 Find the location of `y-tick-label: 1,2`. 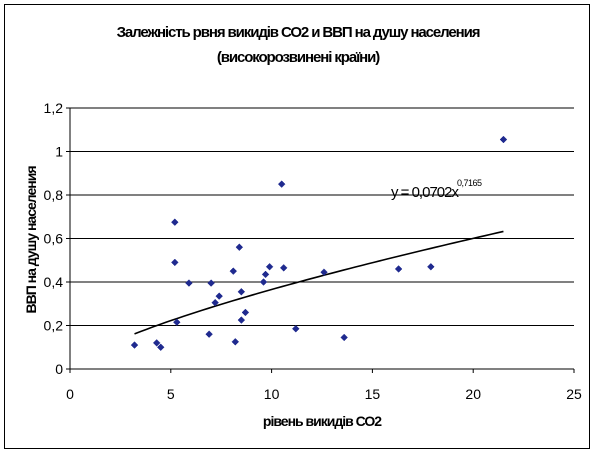

y-tick-label: 1,2 is located at coordinates (54, 108).